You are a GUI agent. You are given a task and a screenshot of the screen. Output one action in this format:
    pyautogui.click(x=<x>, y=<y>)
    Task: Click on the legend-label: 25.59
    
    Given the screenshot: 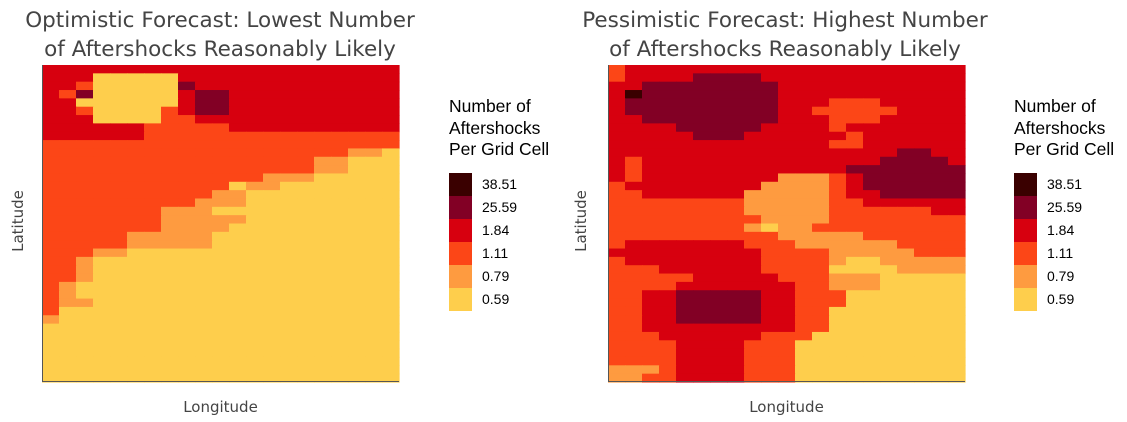 What is the action you would take?
    pyautogui.click(x=1065, y=207)
    